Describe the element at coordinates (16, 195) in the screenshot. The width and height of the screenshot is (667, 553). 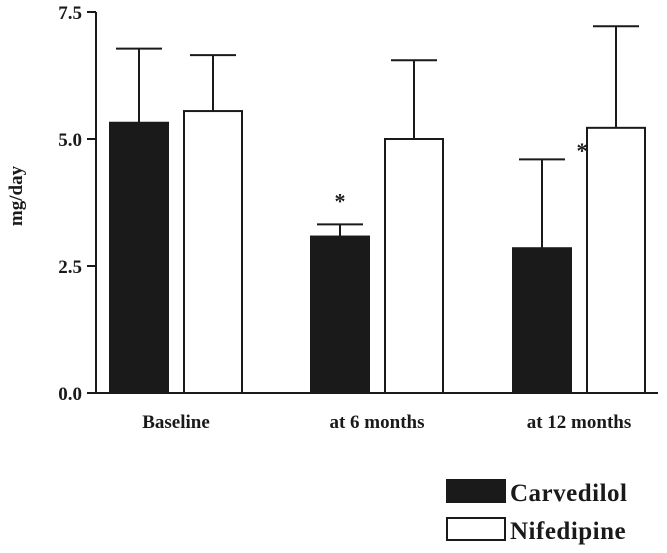
I see `y-axis-label: mg/day` at that location.